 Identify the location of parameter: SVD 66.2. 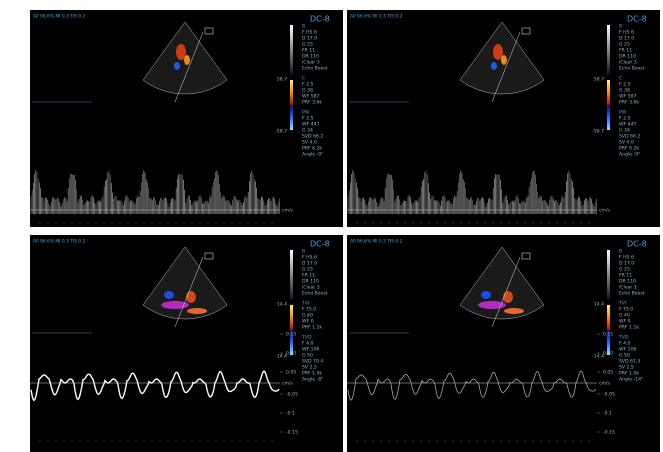
(629, 137).